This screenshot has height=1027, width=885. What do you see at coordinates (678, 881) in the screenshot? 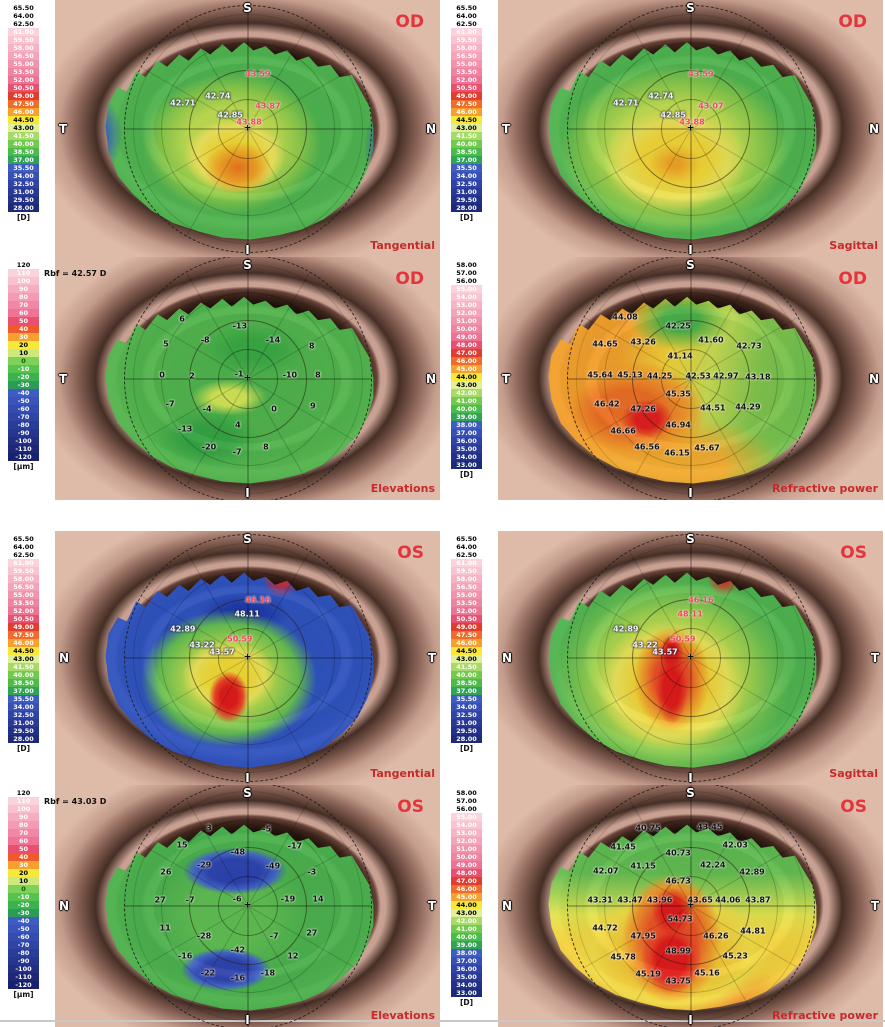
I see `map-value-label: 46.73` at bounding box center [678, 881].